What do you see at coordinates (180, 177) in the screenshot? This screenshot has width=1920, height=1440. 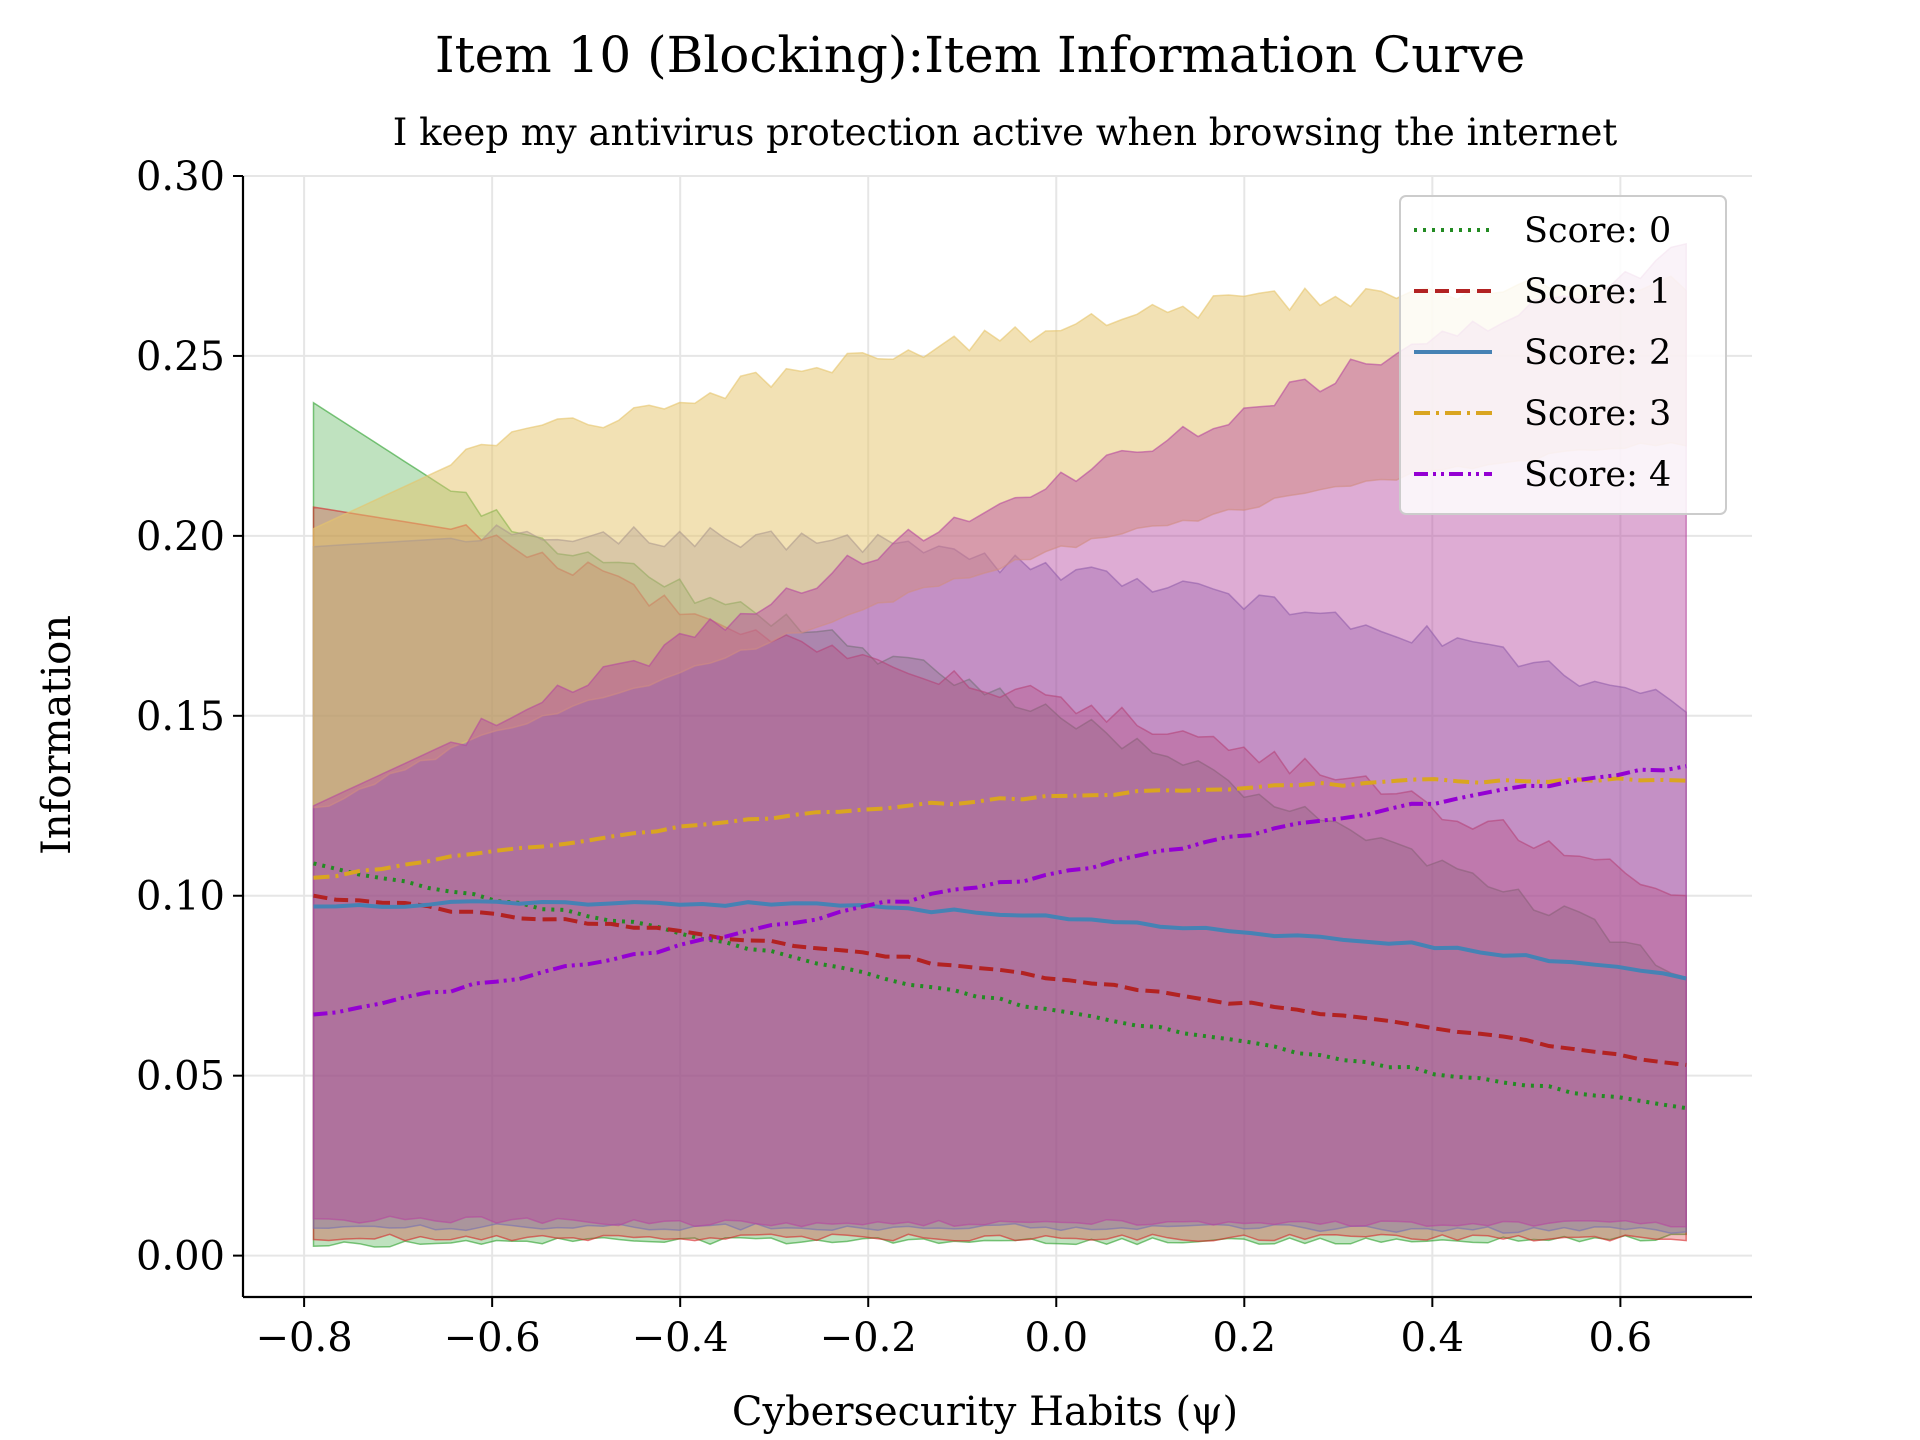 I see `y-tick-label: 0.30` at bounding box center [180, 177].